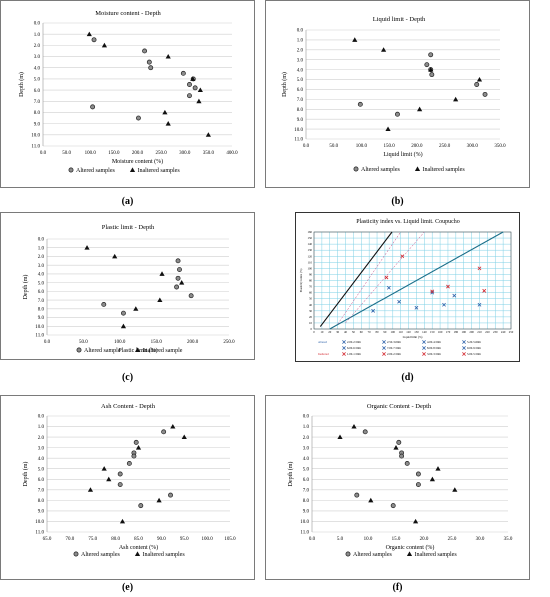 This screenshot has height=597, width=550. What do you see at coordinates (322, 332) in the screenshot?
I see `x-tick-label: 10` at bounding box center [322, 332].